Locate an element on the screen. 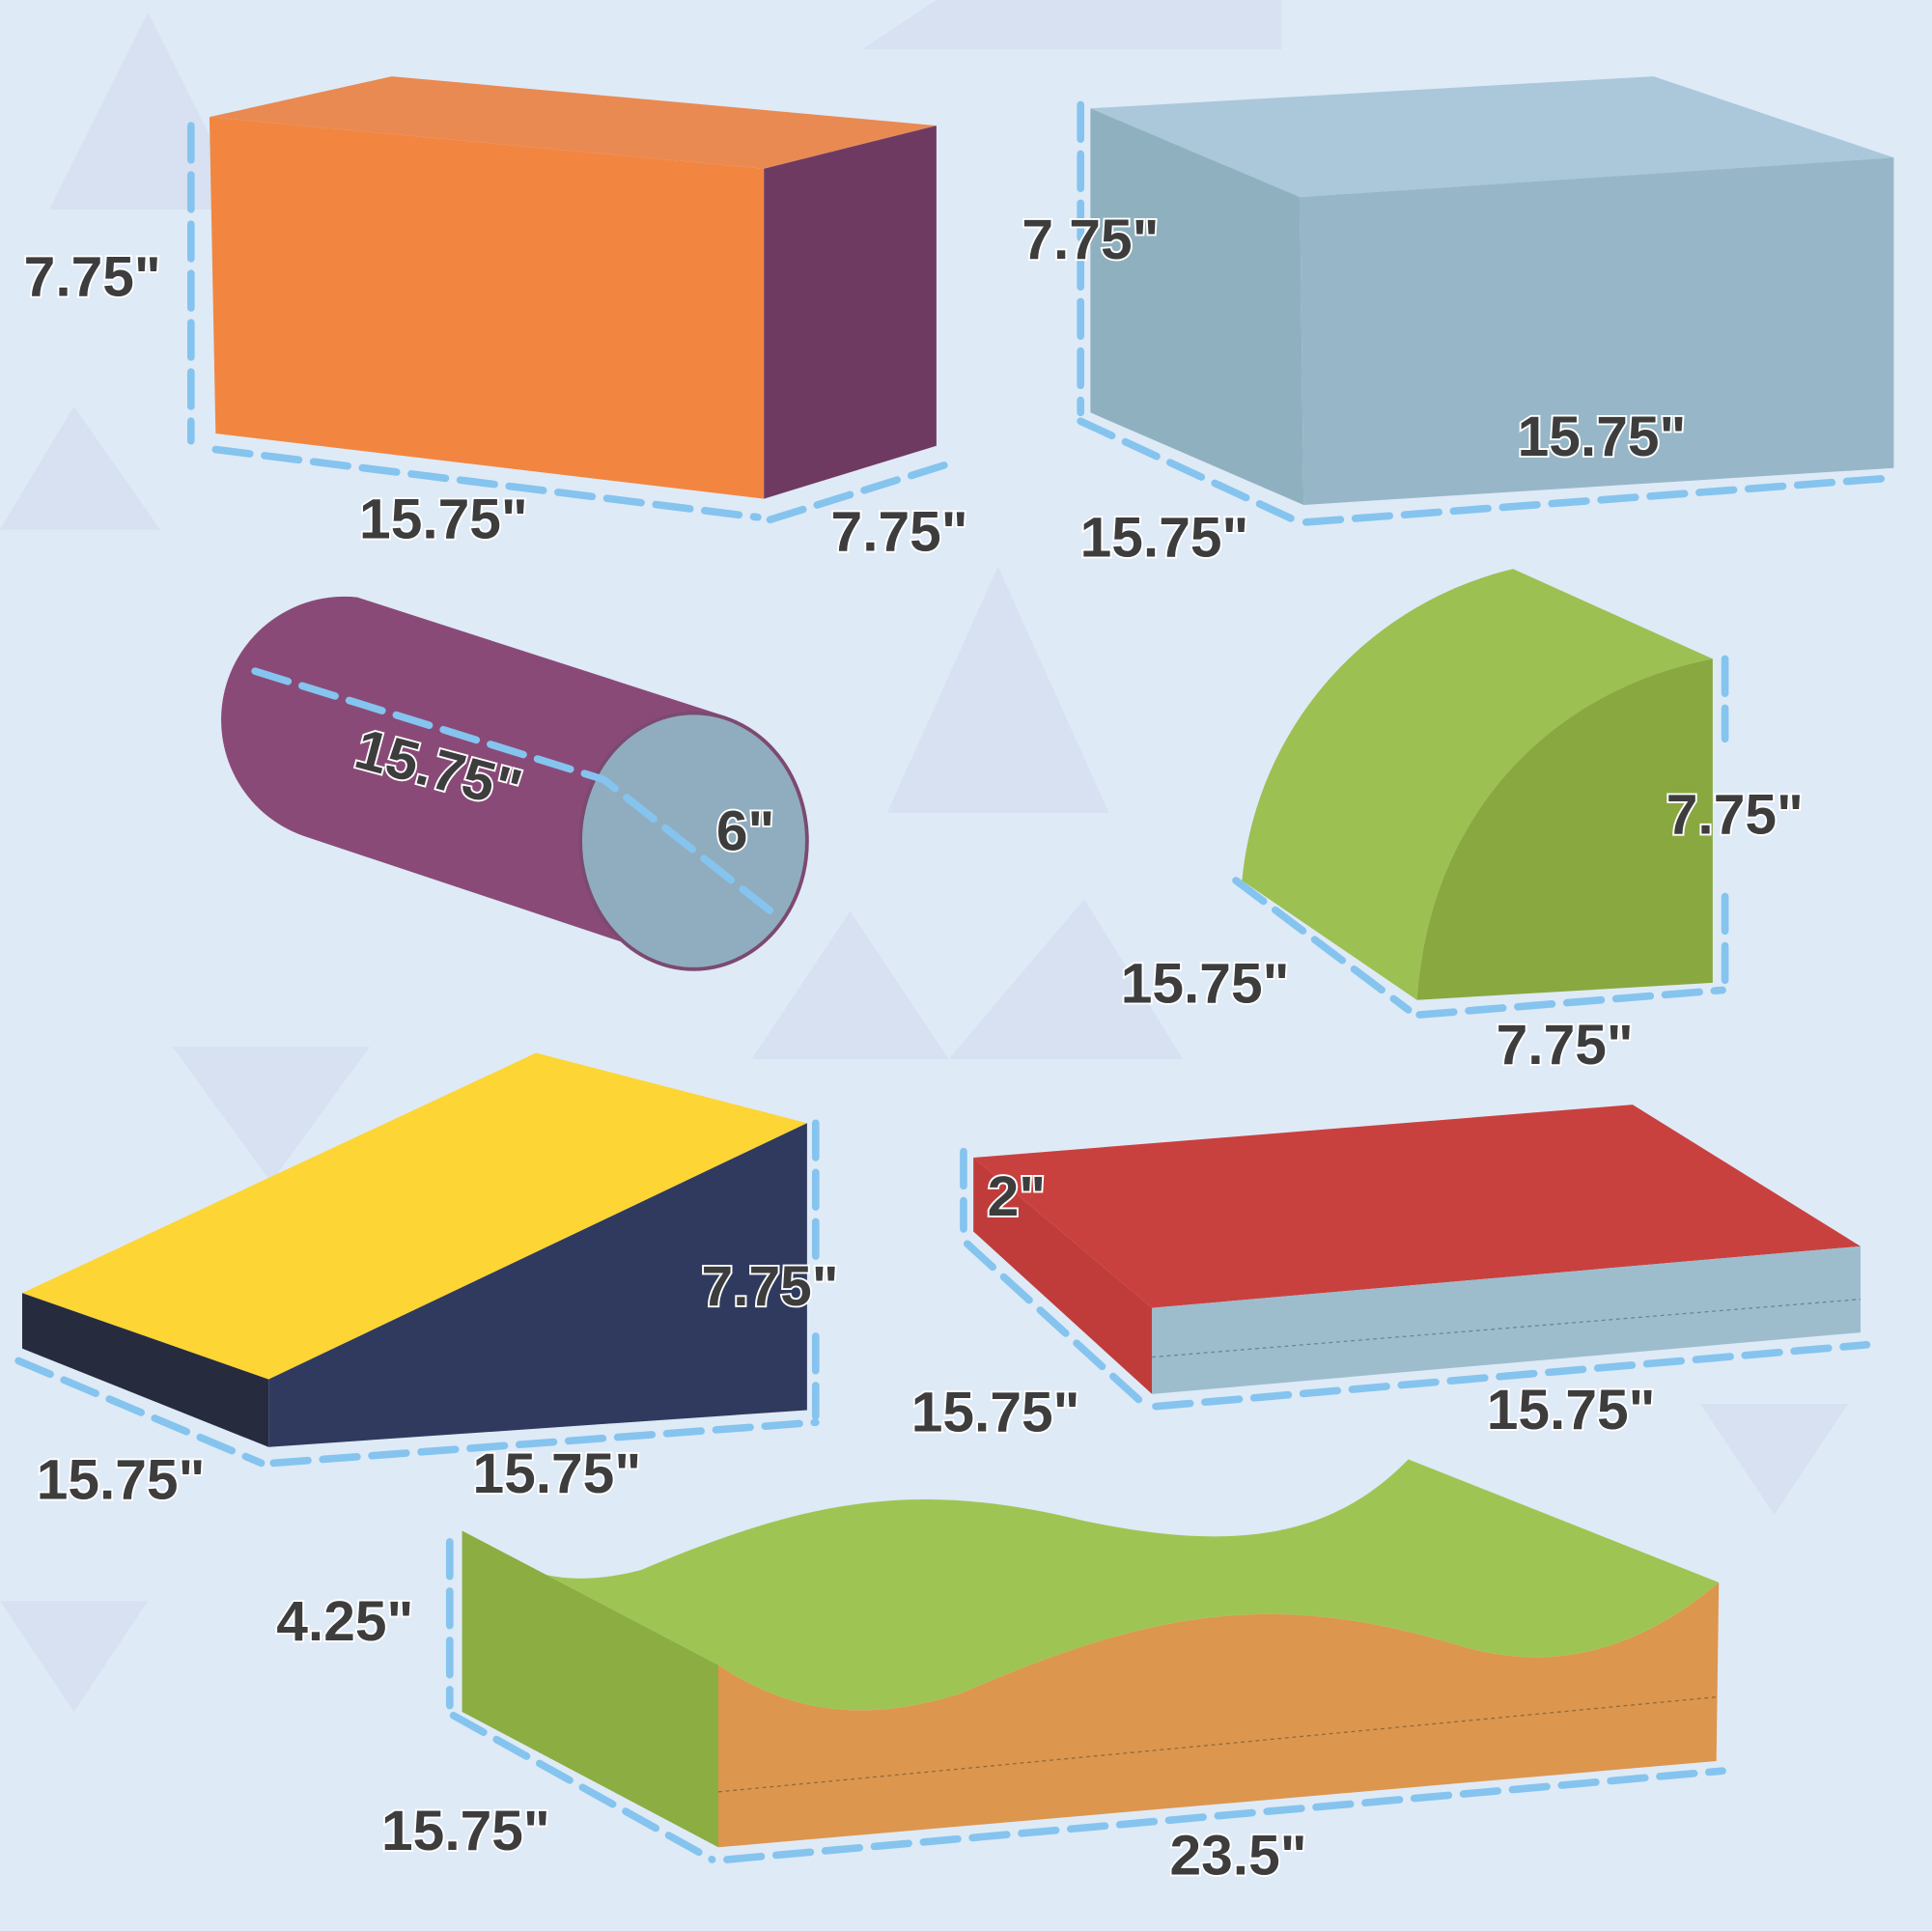 The height and width of the screenshot is (1931, 1932). flat-mat: 2" 15.75" 15.75" is located at coordinates (1391, 1275).